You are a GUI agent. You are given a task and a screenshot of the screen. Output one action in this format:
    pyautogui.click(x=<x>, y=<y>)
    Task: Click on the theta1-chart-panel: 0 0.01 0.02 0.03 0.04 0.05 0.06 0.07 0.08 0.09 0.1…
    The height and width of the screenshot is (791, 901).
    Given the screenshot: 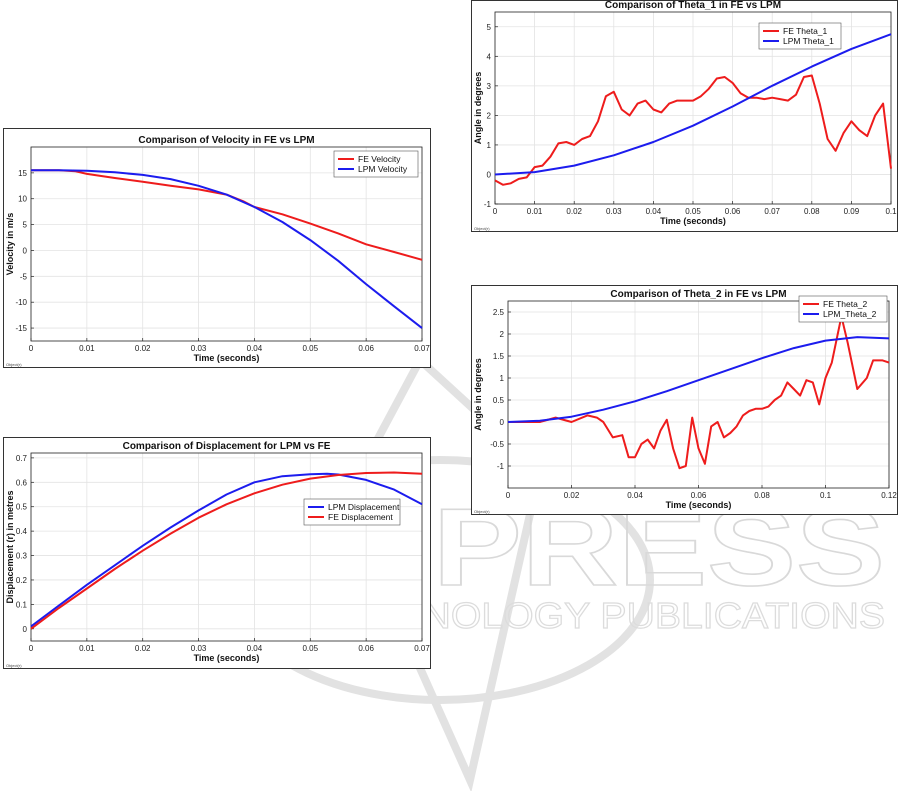 What is the action you would take?
    pyautogui.click(x=684, y=116)
    